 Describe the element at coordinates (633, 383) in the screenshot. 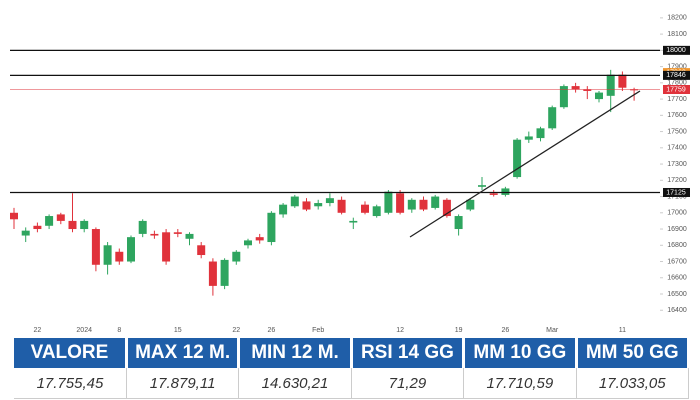

I see `table-cell: 17.033,05` at that location.